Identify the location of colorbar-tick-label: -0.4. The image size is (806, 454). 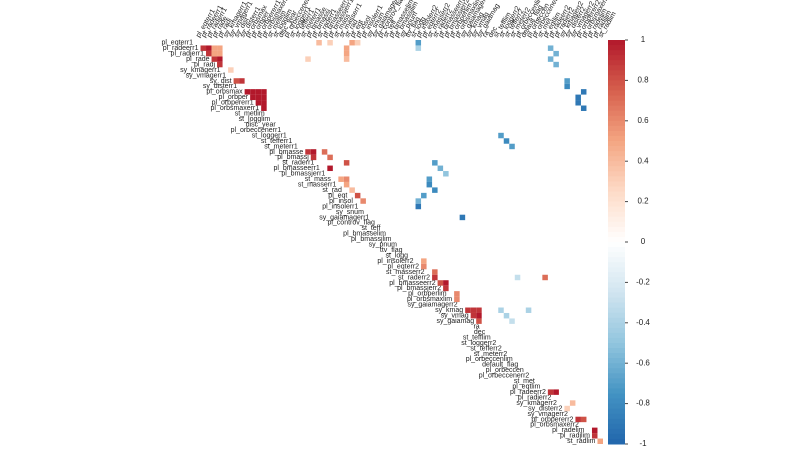
(643, 322).